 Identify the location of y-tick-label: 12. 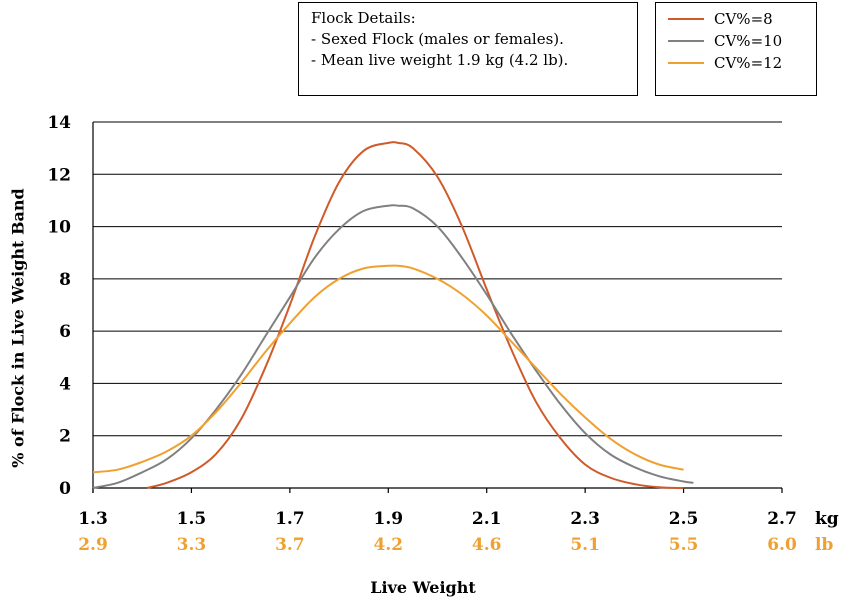
(59, 175).